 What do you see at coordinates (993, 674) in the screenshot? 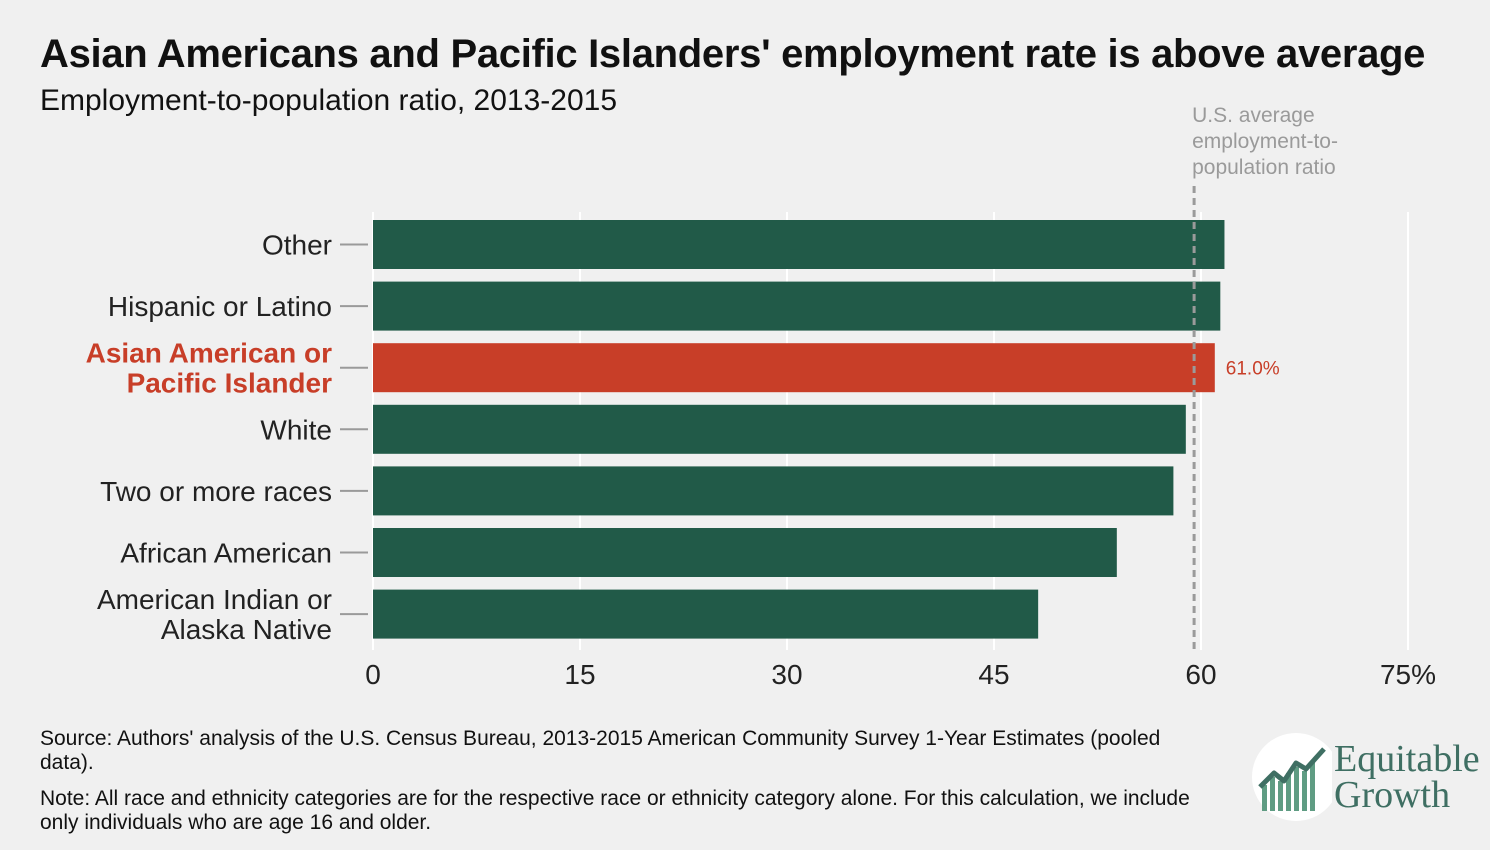
I see `x-tick-label: 45` at bounding box center [993, 674].